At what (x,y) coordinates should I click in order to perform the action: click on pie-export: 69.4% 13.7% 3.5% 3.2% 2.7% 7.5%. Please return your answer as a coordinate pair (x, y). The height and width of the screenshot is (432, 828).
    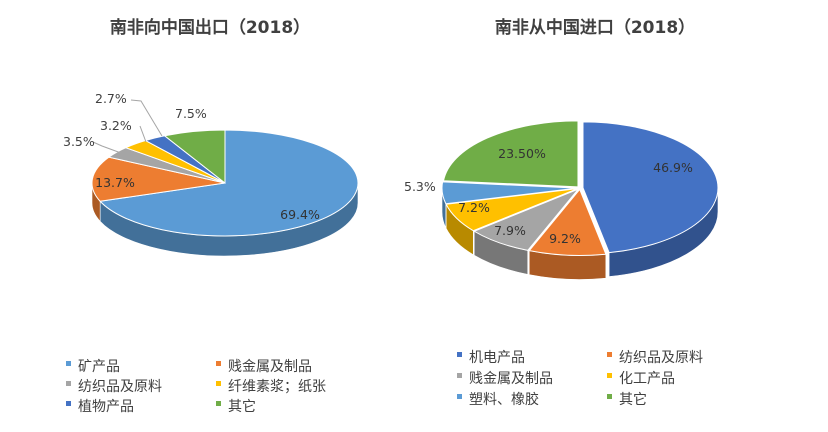
    Looking at the image, I should click on (211, 174).